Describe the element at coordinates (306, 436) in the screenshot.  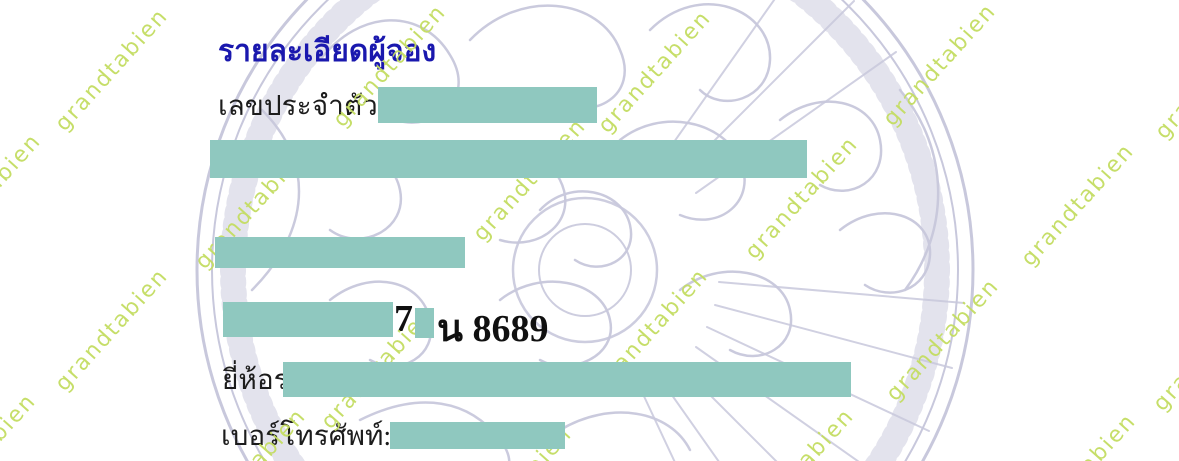
I see `field-label-phone: เบอร์โทรศัพท์:` at that location.